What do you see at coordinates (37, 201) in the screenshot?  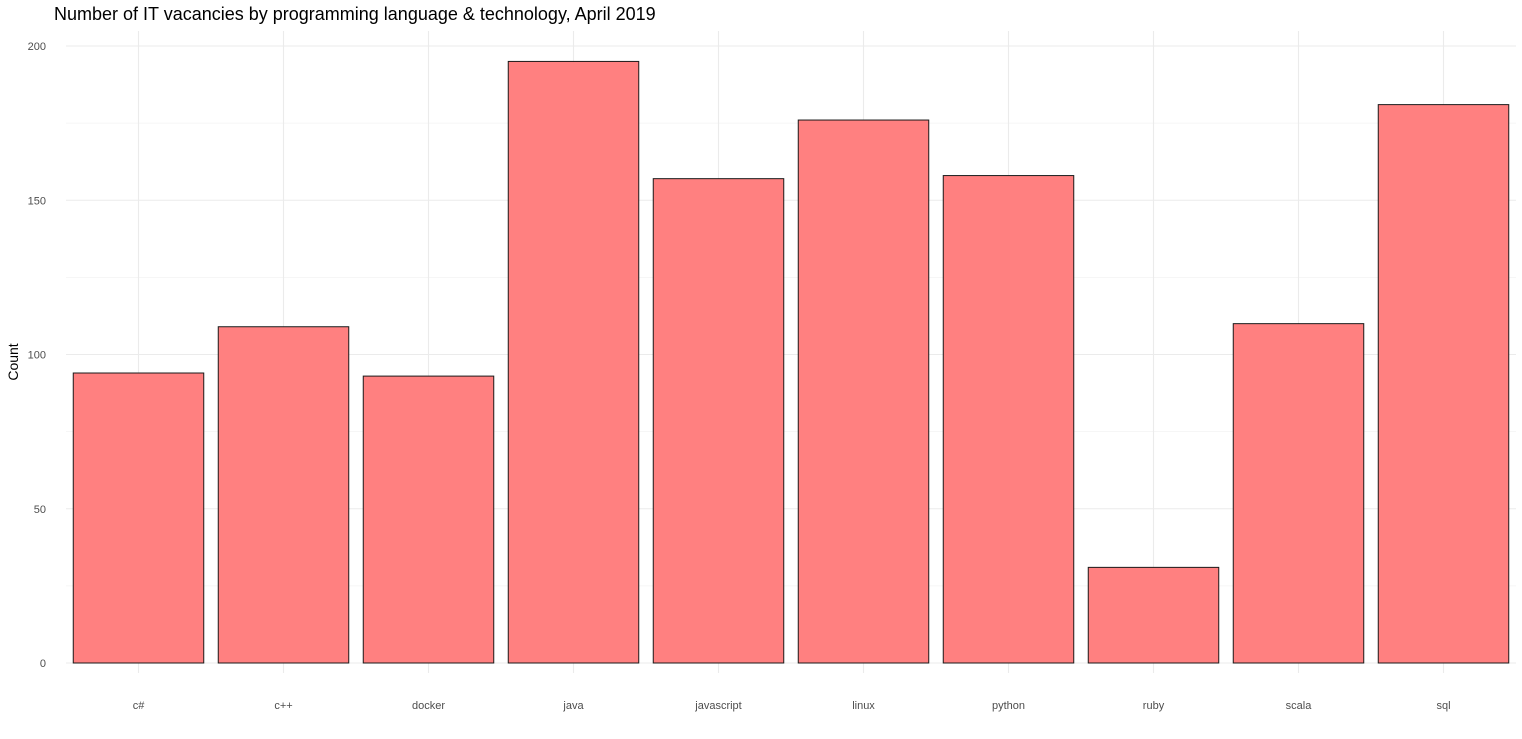 I see `y-tick-label: 150` at bounding box center [37, 201].